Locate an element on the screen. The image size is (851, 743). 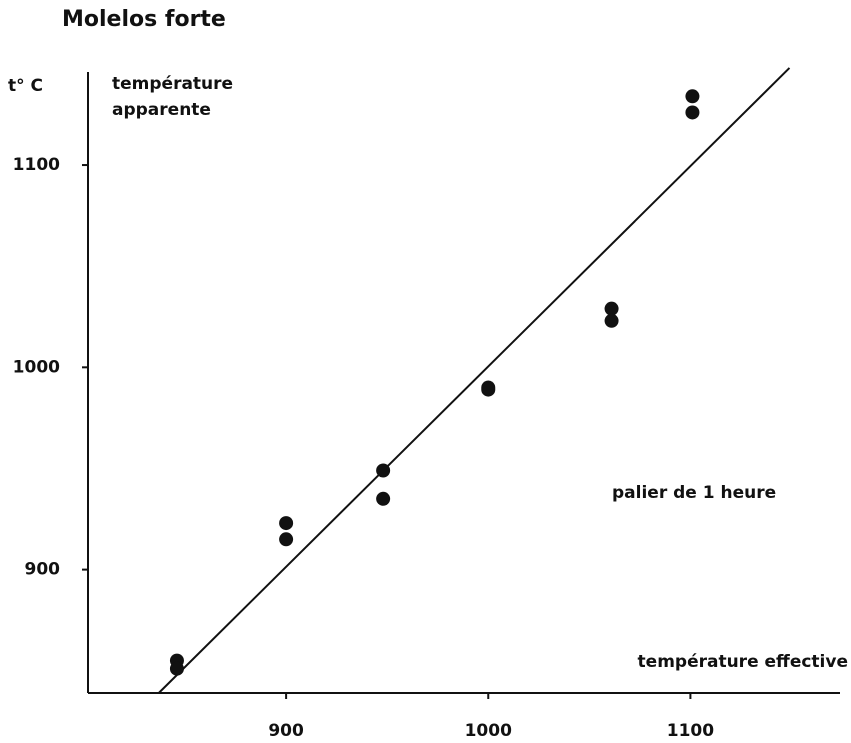
y-axis-label: t° C is located at coordinates (25, 86).